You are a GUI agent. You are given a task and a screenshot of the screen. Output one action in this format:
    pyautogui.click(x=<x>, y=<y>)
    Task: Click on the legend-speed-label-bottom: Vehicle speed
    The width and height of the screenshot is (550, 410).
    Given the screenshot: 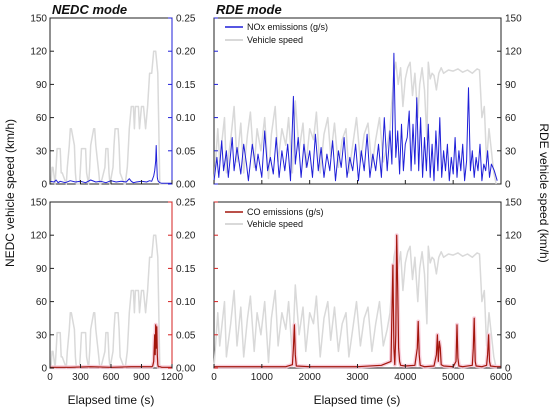 What is the action you would take?
    pyautogui.click(x=275, y=224)
    